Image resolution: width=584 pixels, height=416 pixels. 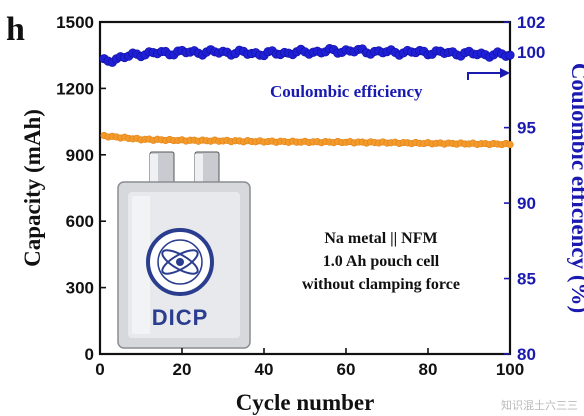 I want to click on y-left-tick-label: 300, so click(x=80, y=288).